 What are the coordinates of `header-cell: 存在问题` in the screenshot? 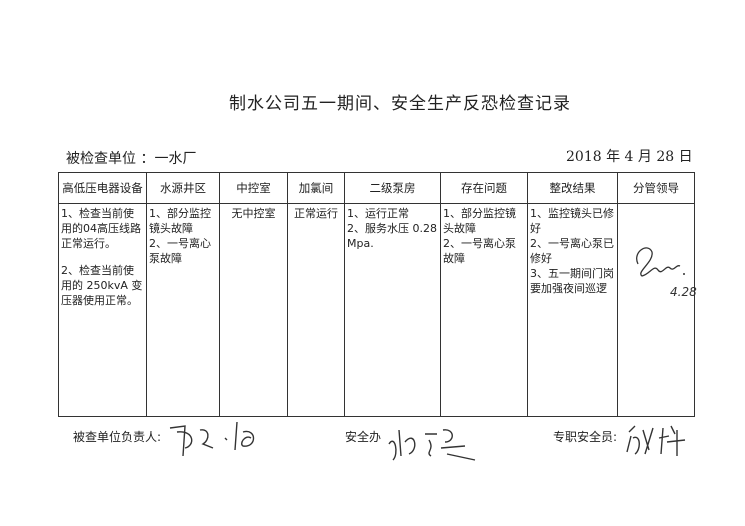 It's located at (484, 188).